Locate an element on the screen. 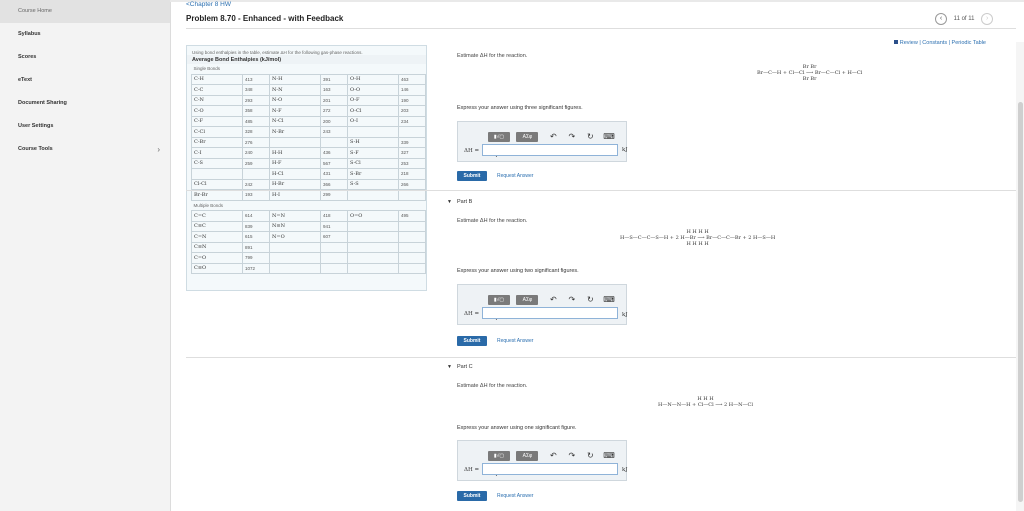  sidebar-item-etext: eText is located at coordinates (25, 80).